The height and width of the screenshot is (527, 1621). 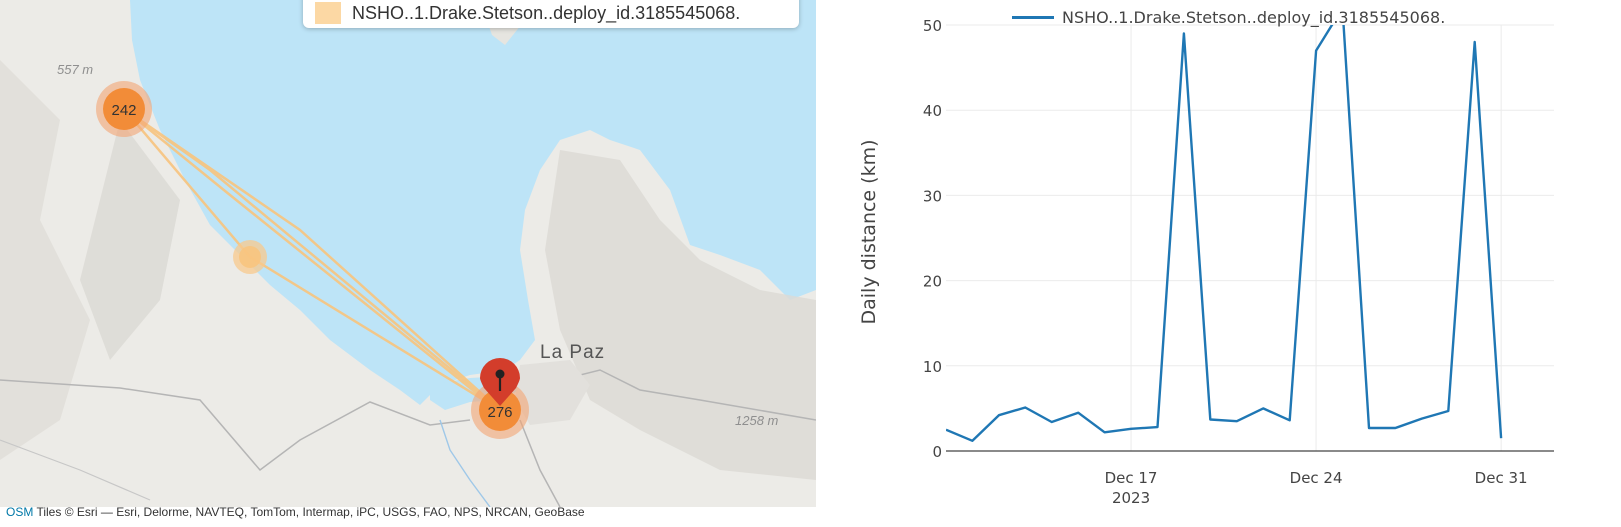 I want to click on legend-line-swatch, so click(x=1033, y=17).